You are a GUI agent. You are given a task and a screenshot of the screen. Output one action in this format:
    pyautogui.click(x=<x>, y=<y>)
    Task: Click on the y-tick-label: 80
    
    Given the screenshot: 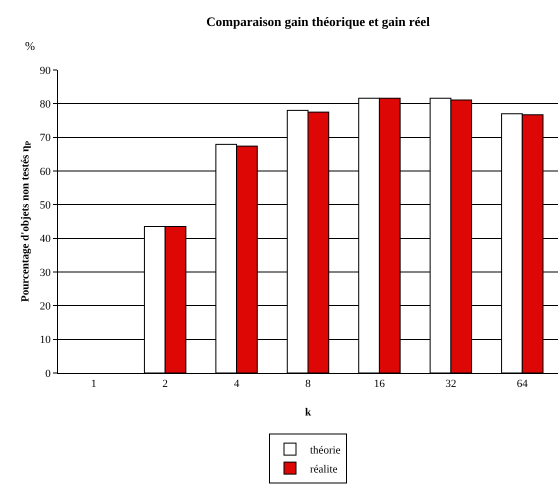 What is the action you would take?
    pyautogui.click(x=46, y=104)
    